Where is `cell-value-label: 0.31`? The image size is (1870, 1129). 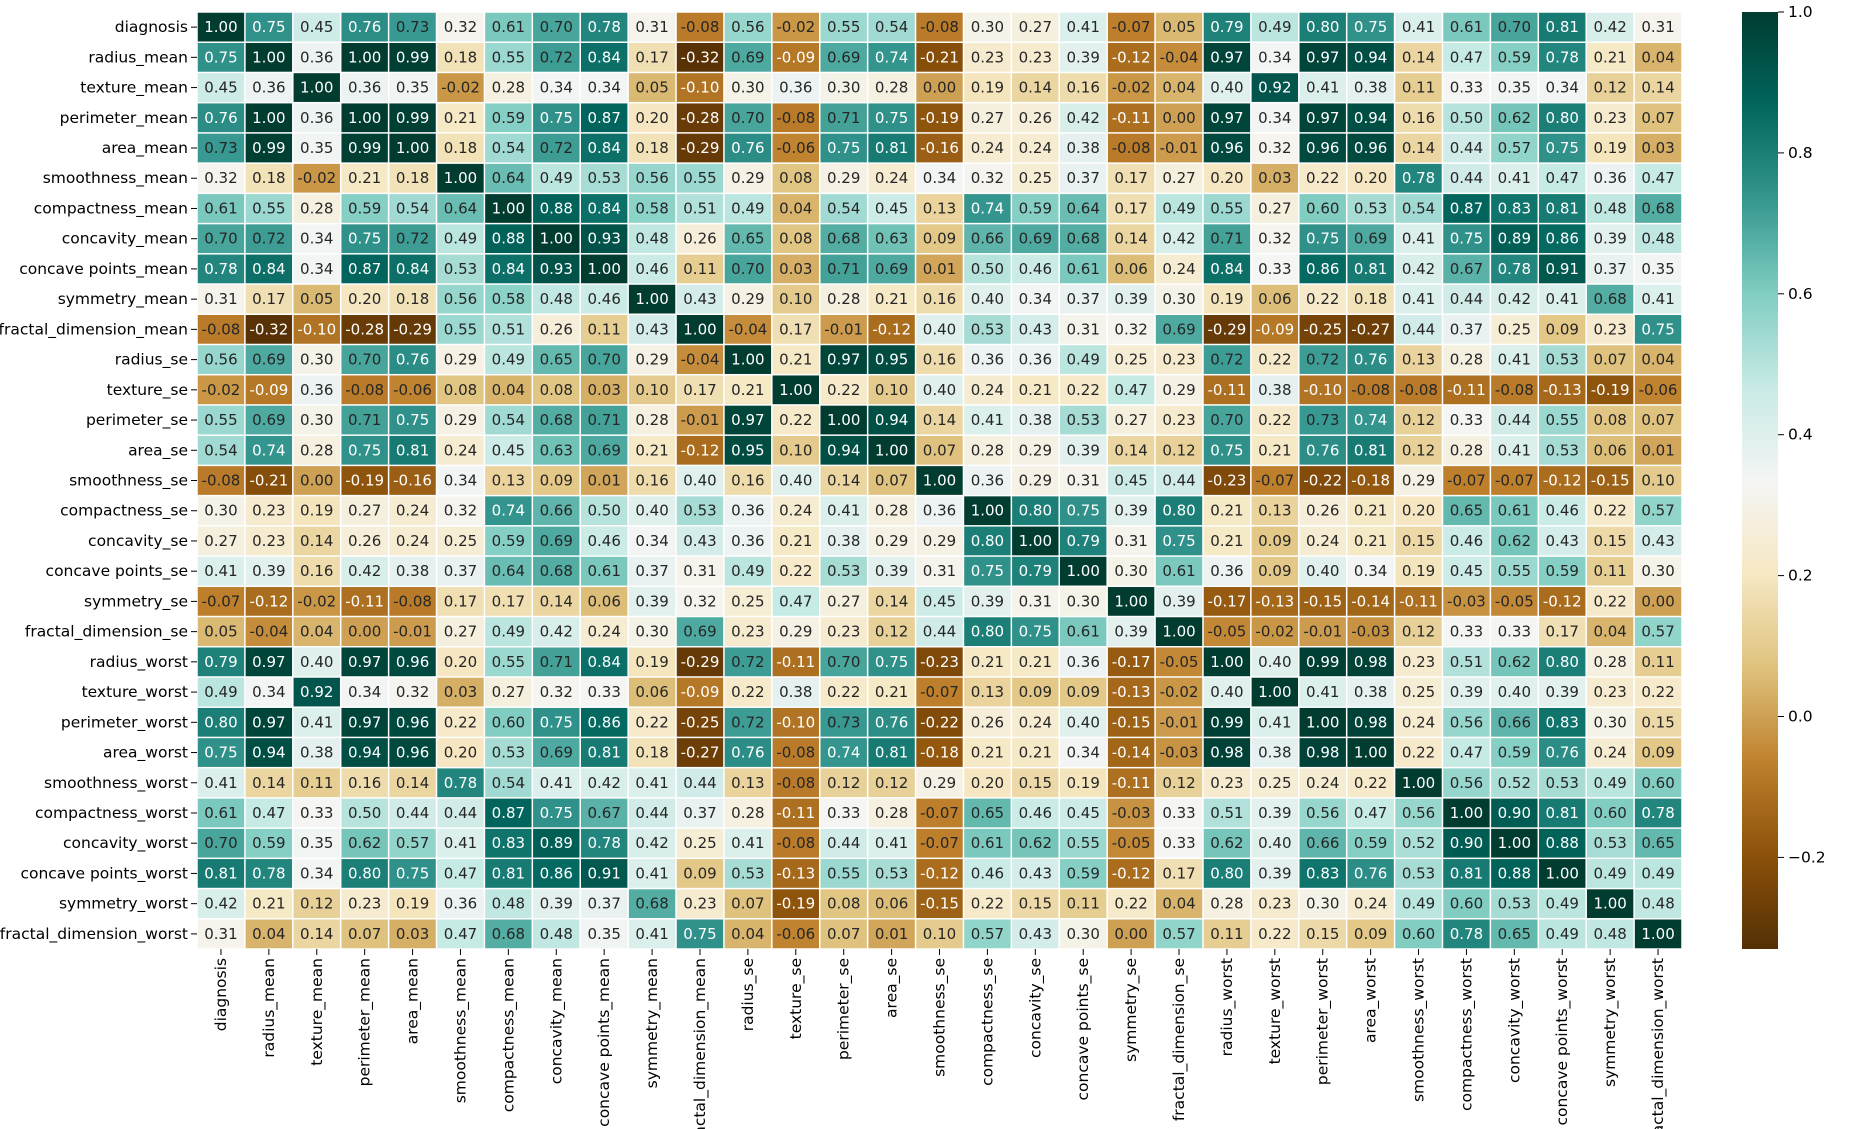 cell-value-label: 0.31 is located at coordinates (699, 571).